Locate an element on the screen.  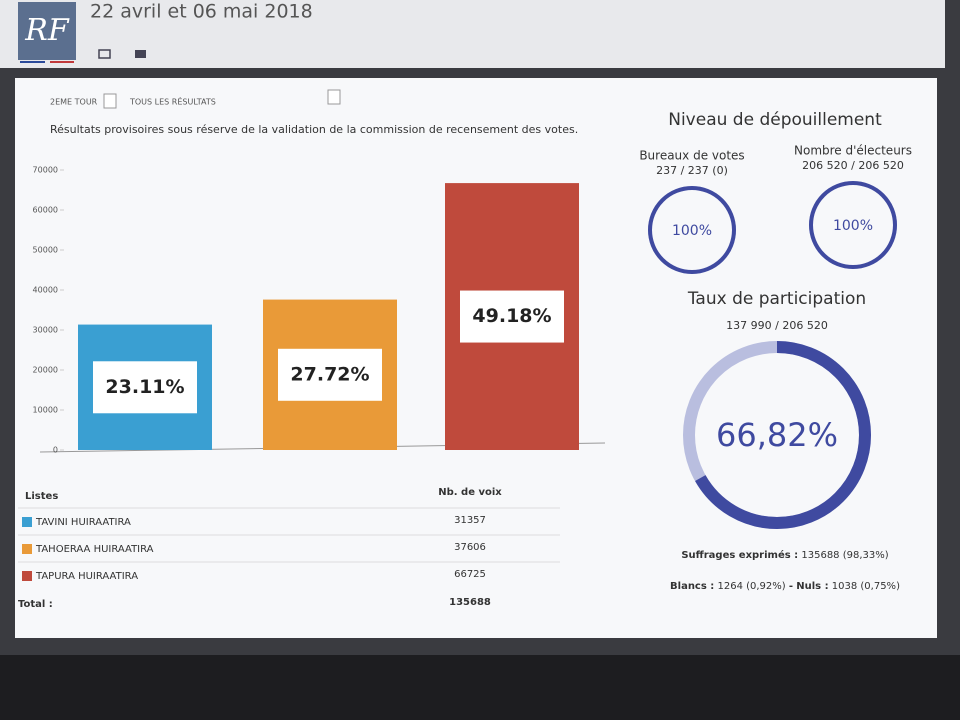
nuls-text: 1038 (0,75%) is located at coordinates (866, 586).